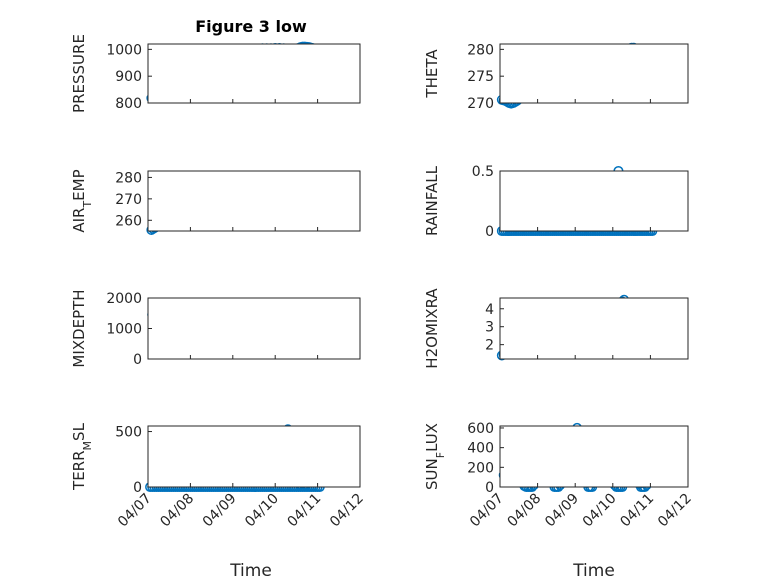 The image size is (778, 583). What do you see at coordinates (128, 77) in the screenshot?
I see `y-tick-label: 900` at bounding box center [128, 77].